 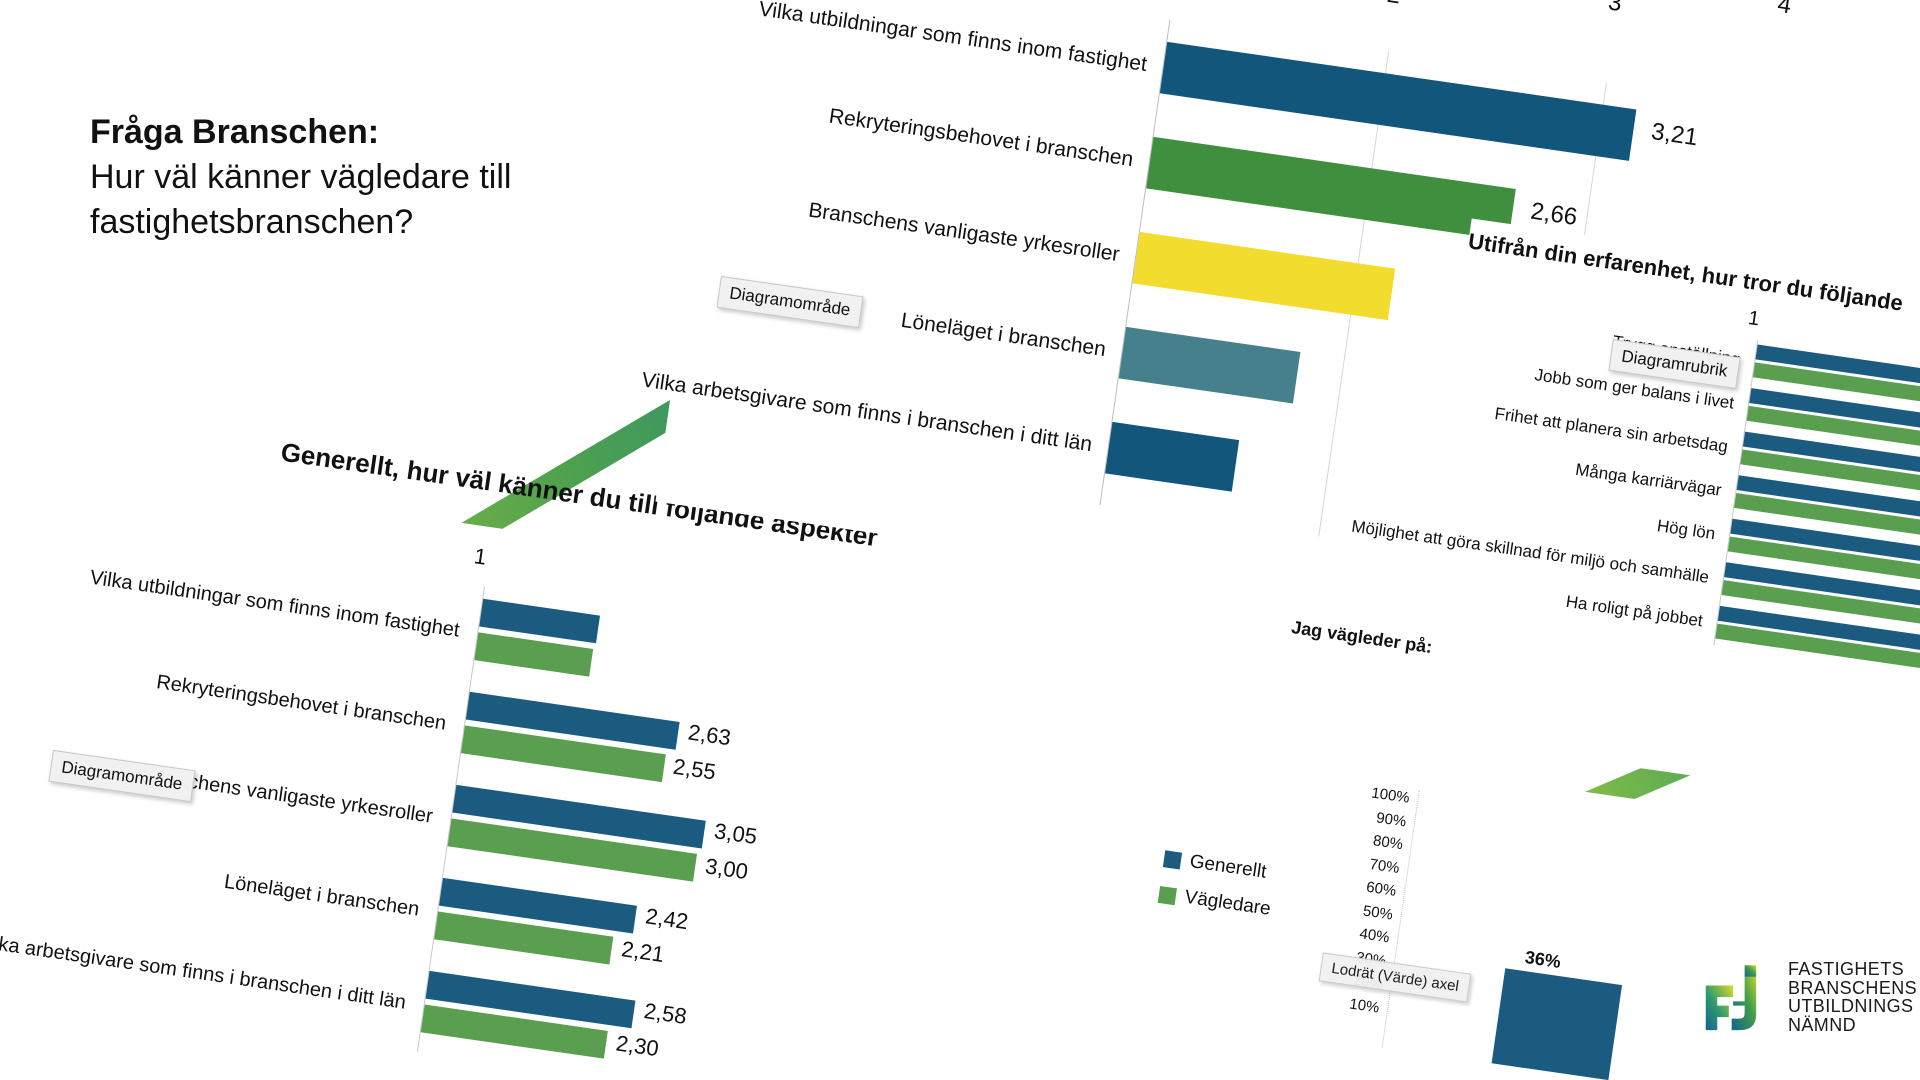 I want to click on chart-b-value-0: 3,21, so click(x=1674, y=134).